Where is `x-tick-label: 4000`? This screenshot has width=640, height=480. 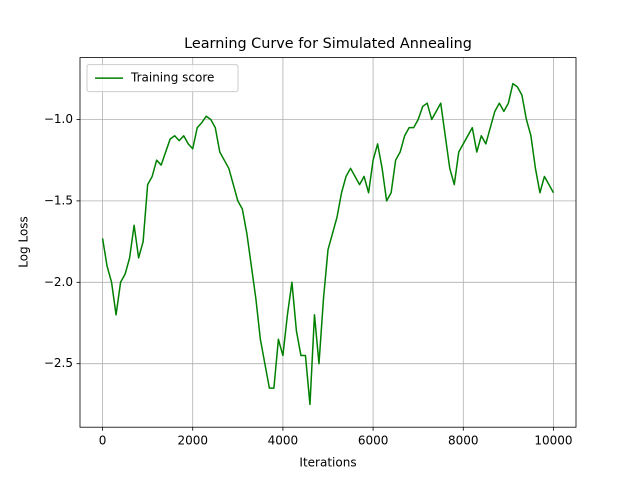 x-tick-label: 4000 is located at coordinates (283, 441).